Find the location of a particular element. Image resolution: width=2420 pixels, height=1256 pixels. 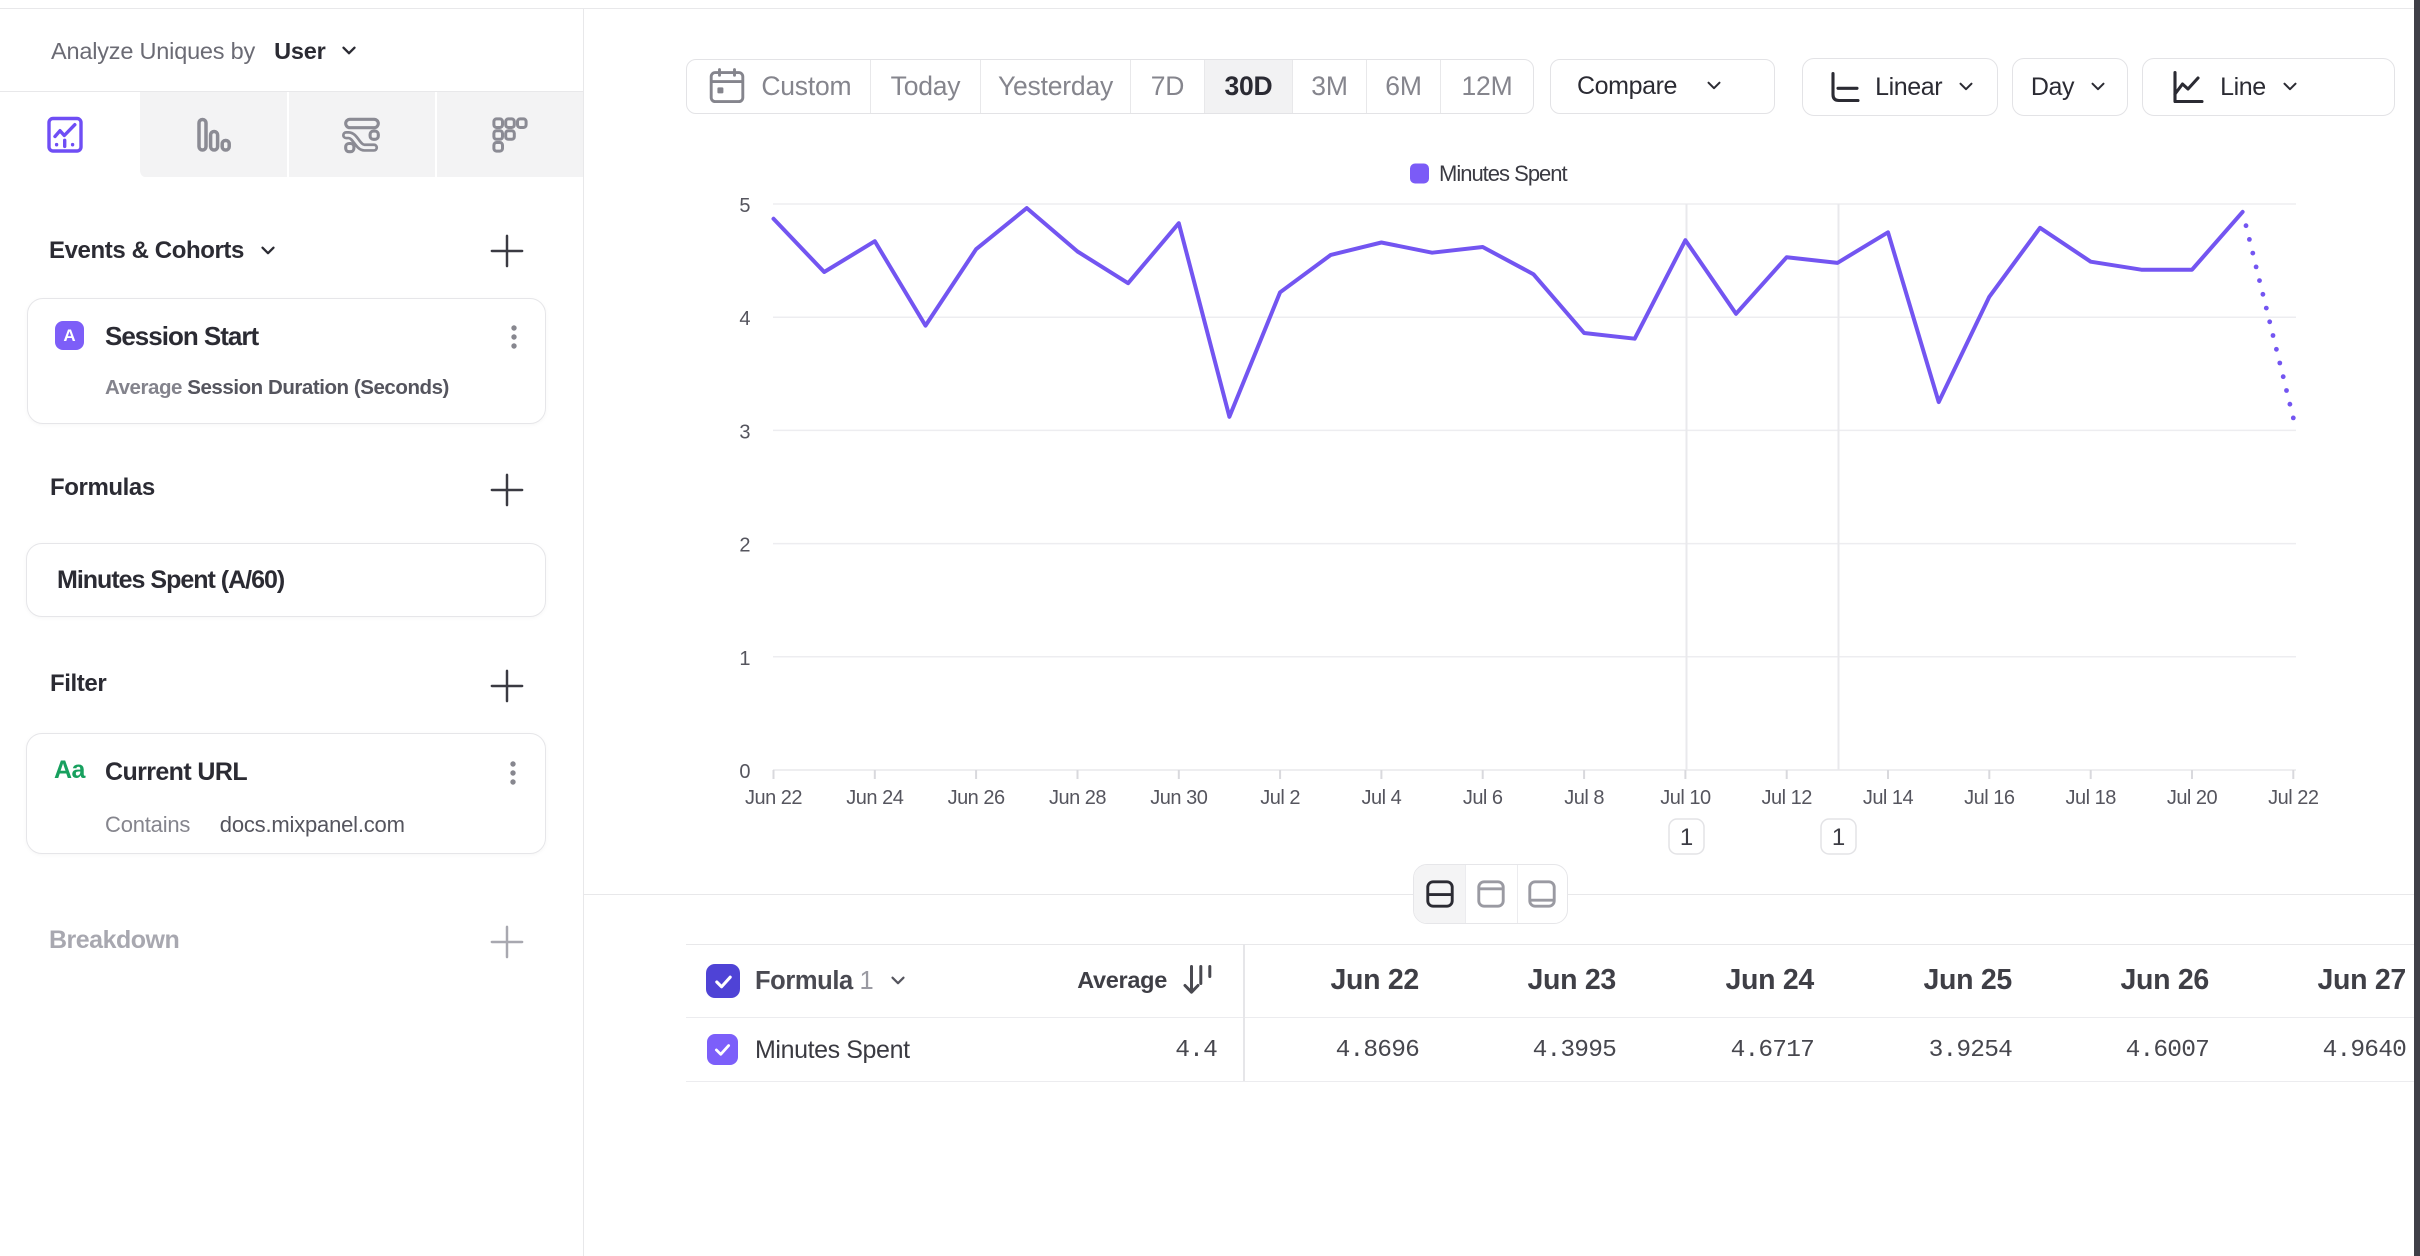

svg-text: Jun 30 is located at coordinates (1178, 798).